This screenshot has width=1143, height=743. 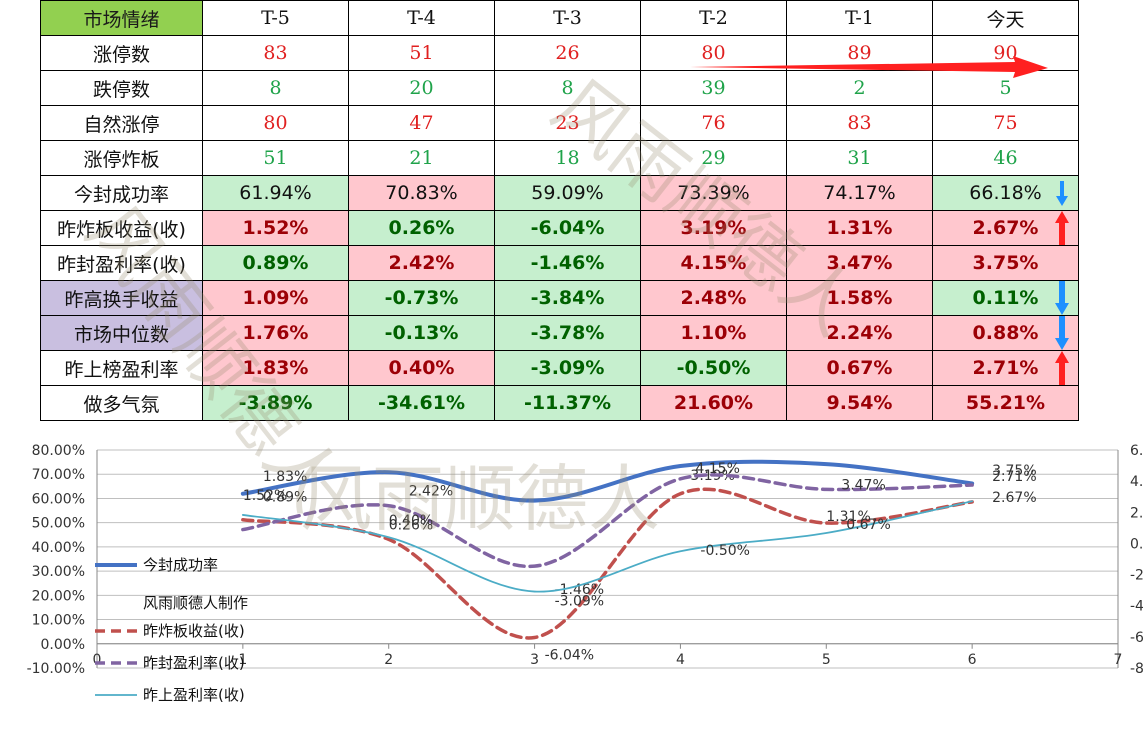 I want to click on table-cell: -0.50%, so click(x=713, y=368).